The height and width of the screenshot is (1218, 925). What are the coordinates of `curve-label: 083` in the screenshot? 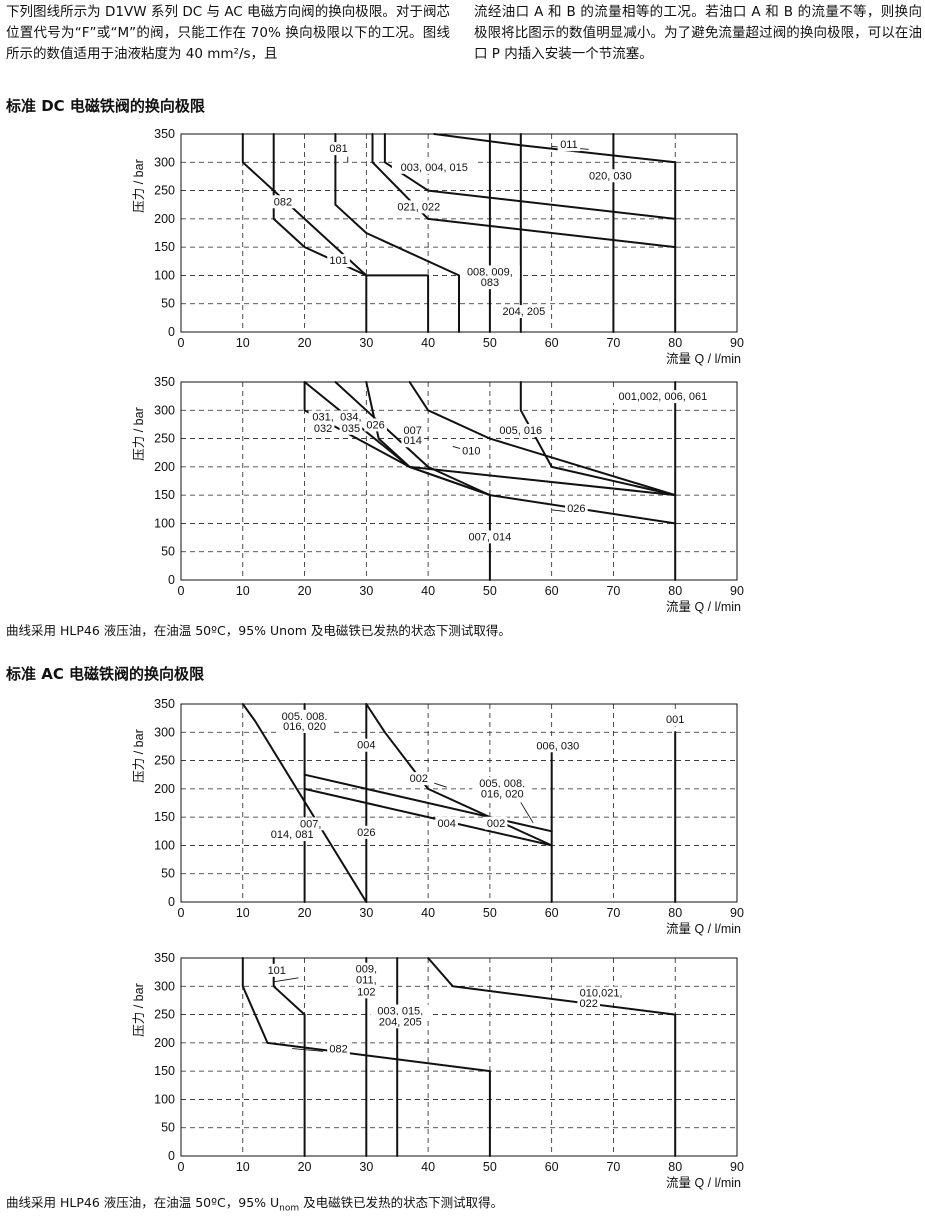 It's located at (490, 283).